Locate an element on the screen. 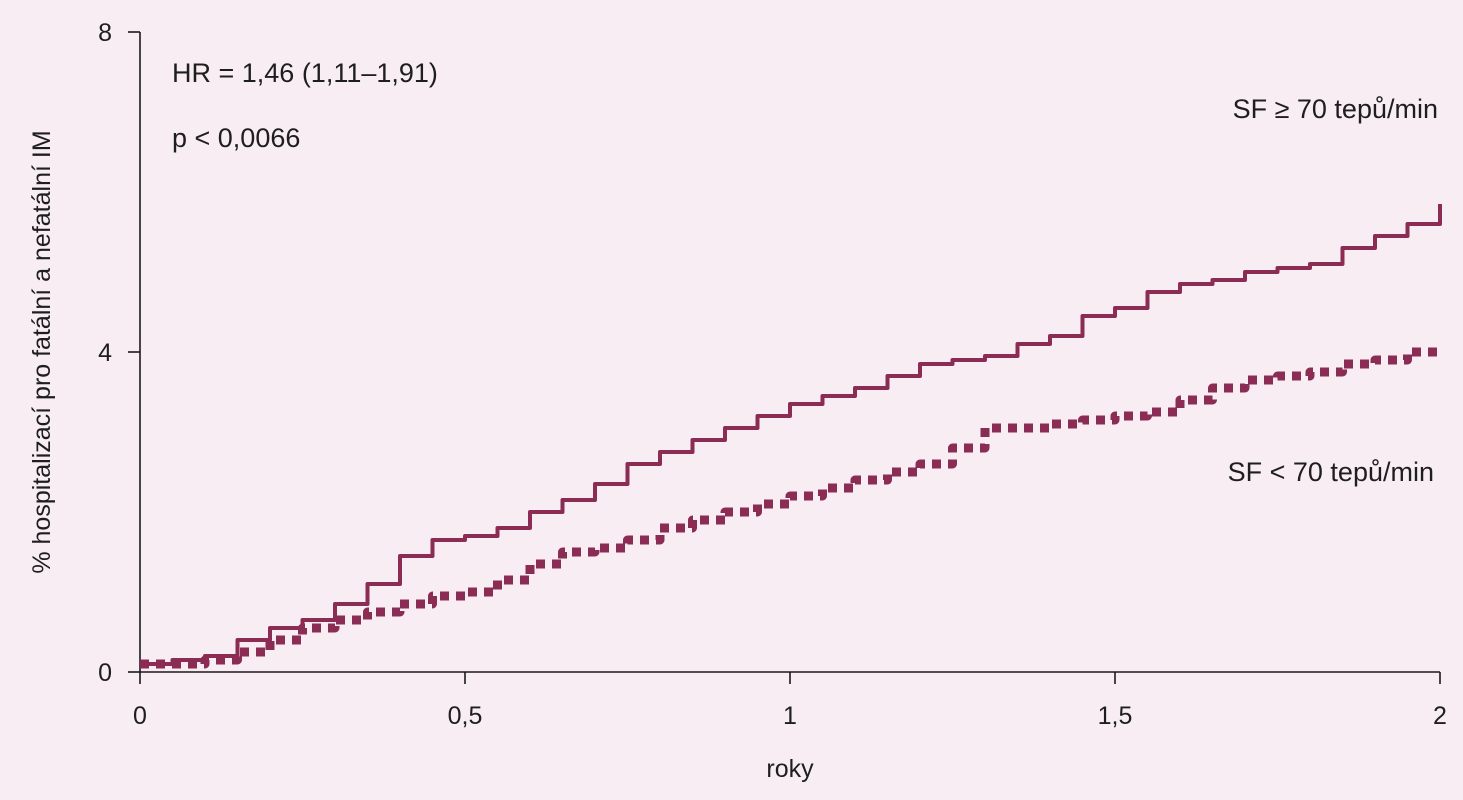  y-tick-label: 0 is located at coordinates (105, 673).